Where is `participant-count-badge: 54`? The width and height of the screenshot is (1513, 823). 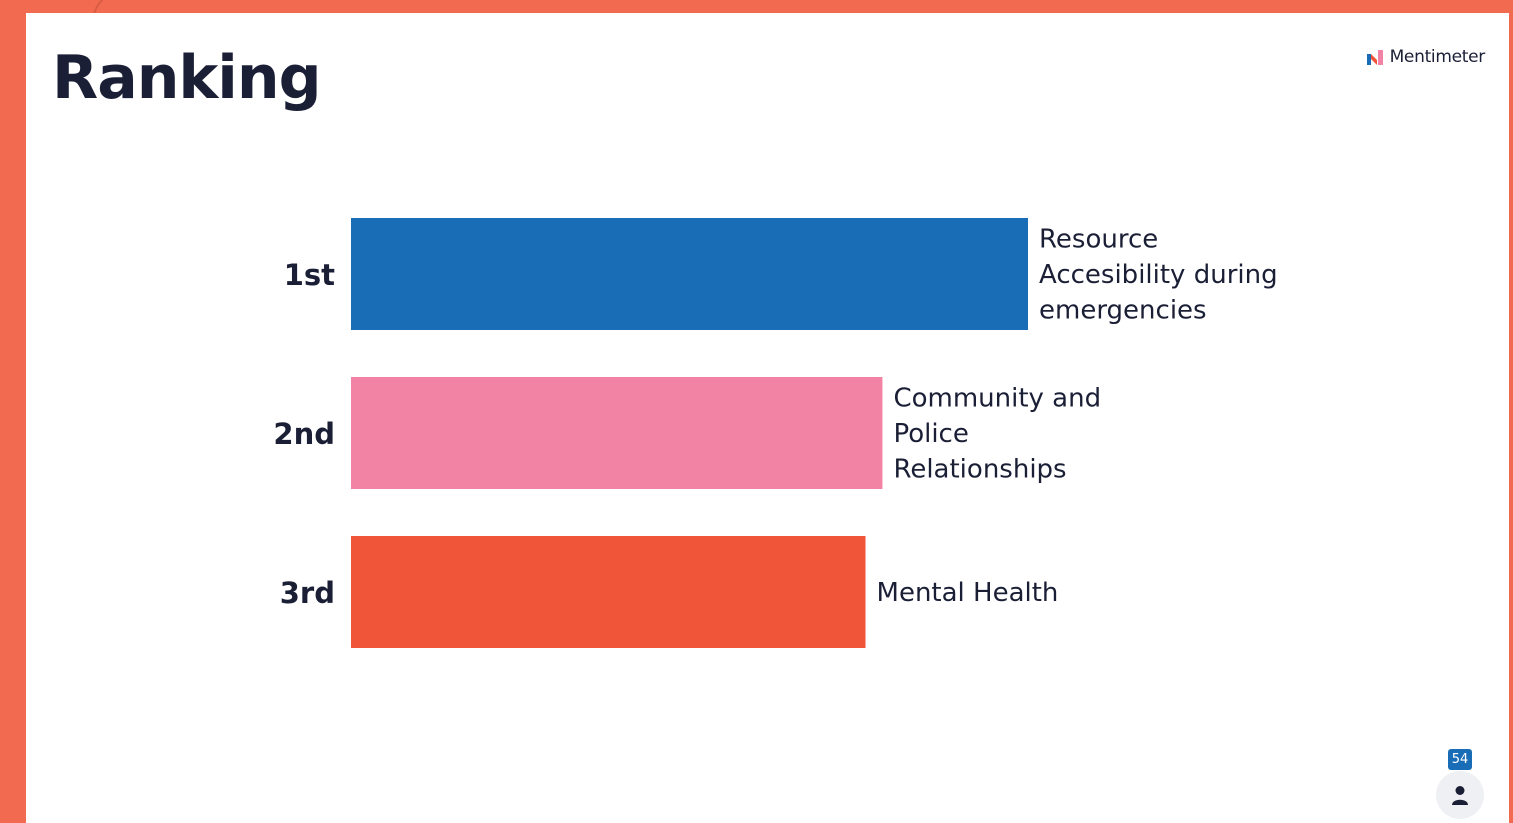 participant-count-badge: 54 is located at coordinates (1460, 759).